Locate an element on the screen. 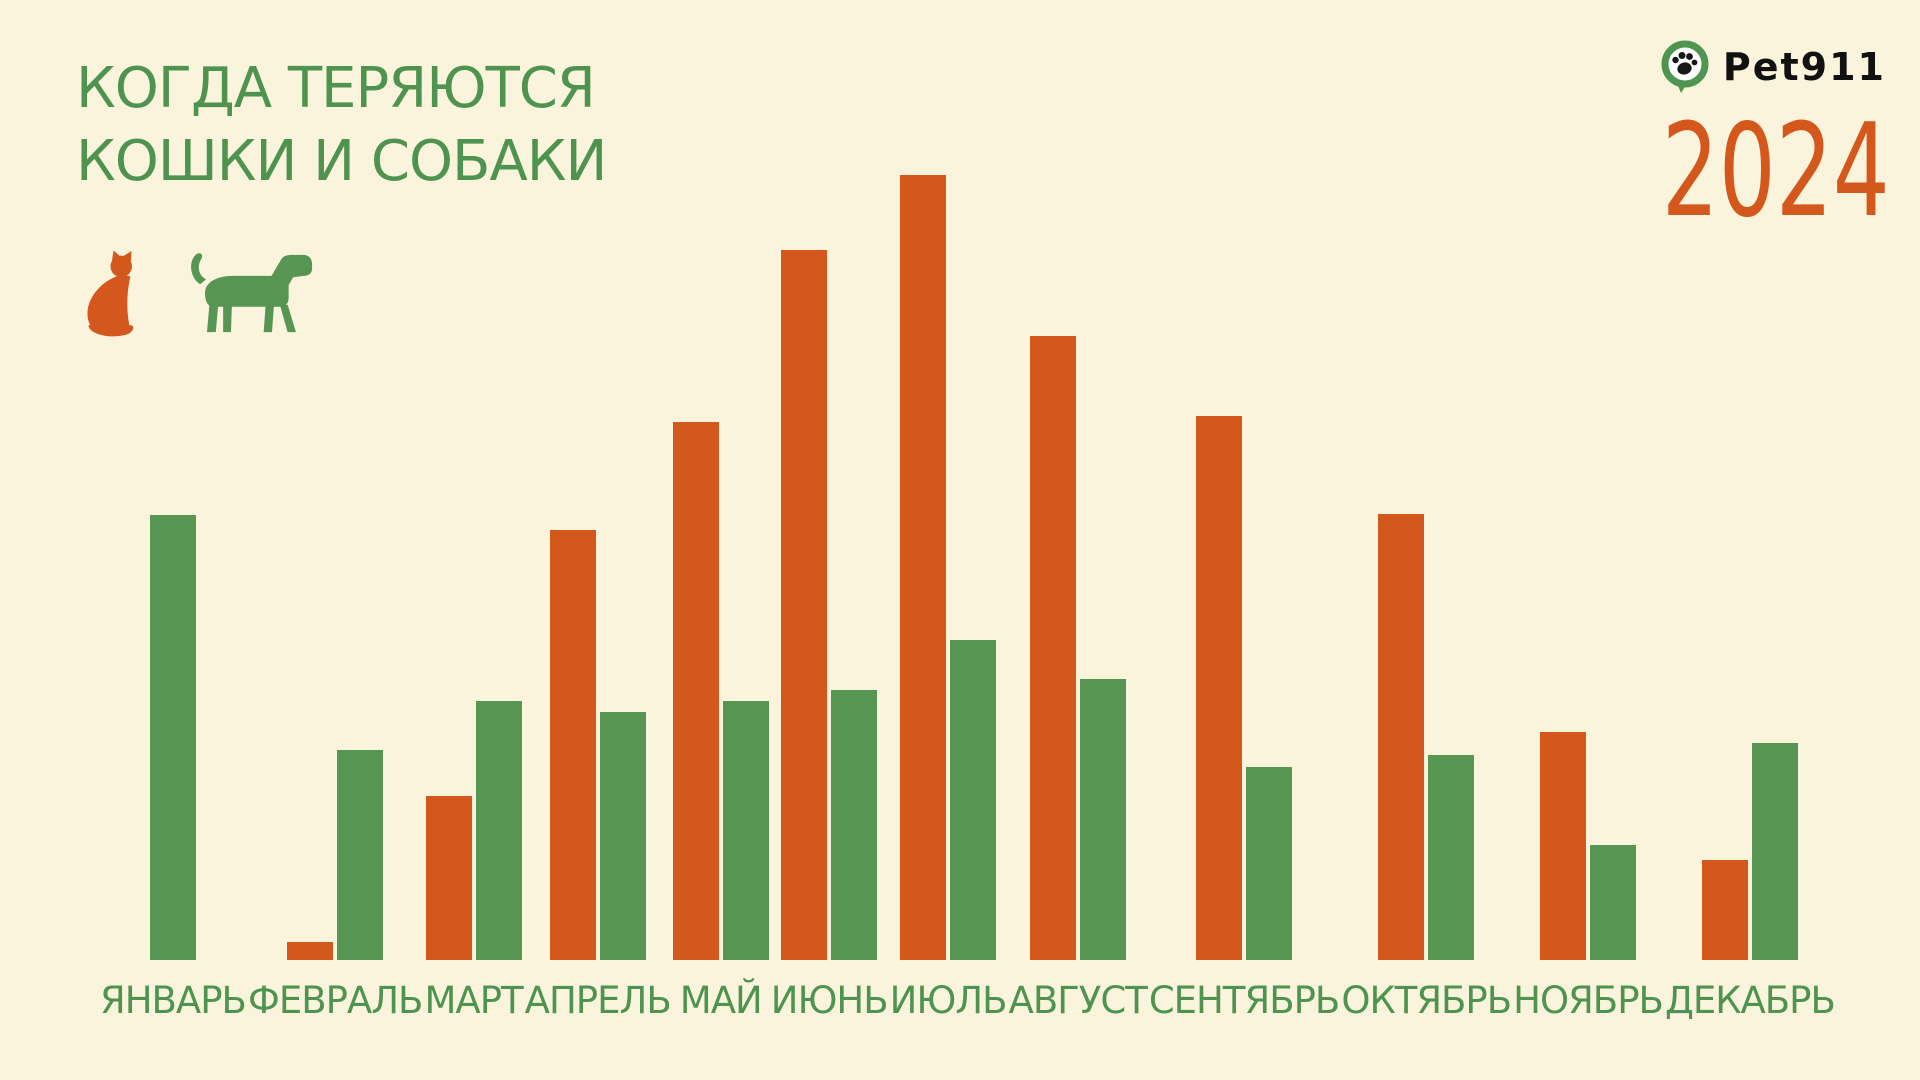 This screenshot has width=1920, height=1080. cat-icon is located at coordinates (110, 293).